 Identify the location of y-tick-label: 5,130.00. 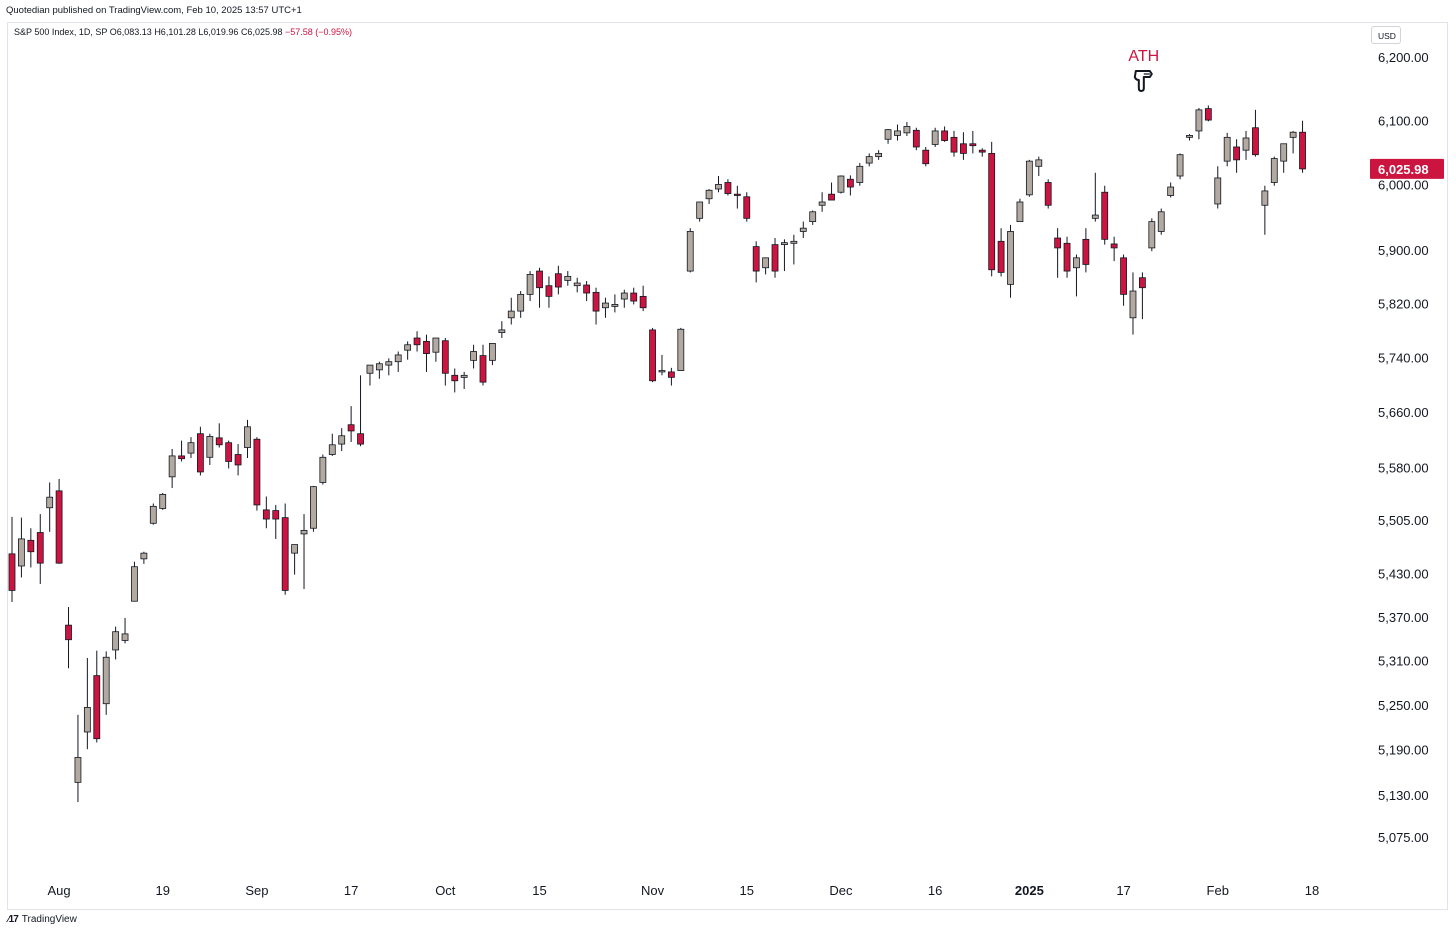
(1403, 795).